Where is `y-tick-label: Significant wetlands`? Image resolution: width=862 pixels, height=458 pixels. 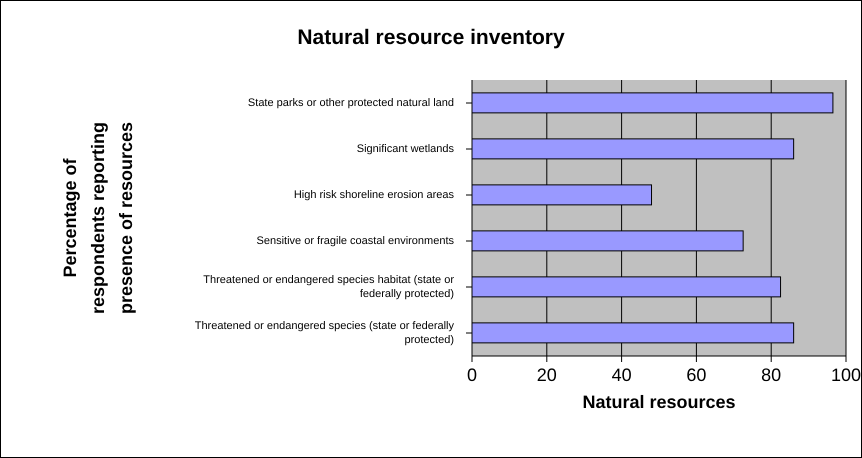
y-tick-label: Significant wetlands is located at coordinates (405, 148).